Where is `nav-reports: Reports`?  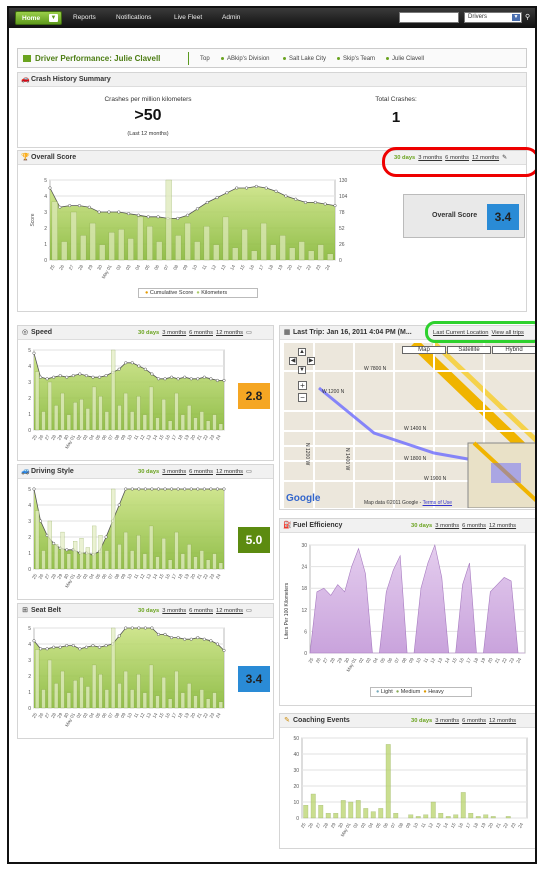
nav-reports: Reports is located at coordinates (84, 17).